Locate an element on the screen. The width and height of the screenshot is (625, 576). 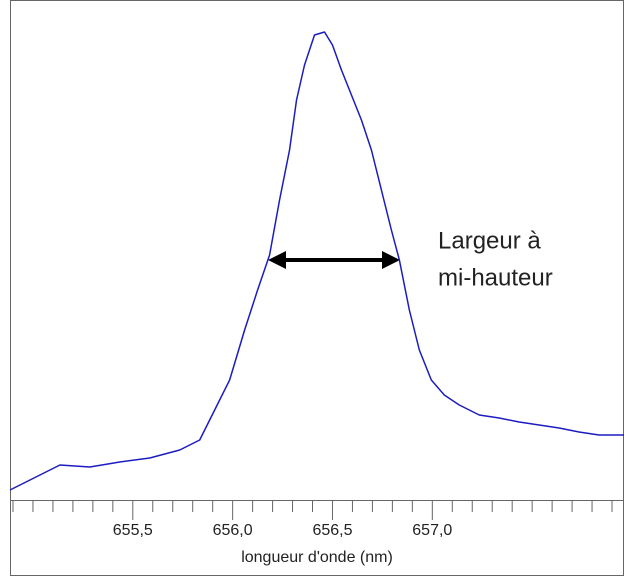
fwhm-arrow is located at coordinates (334, 260).